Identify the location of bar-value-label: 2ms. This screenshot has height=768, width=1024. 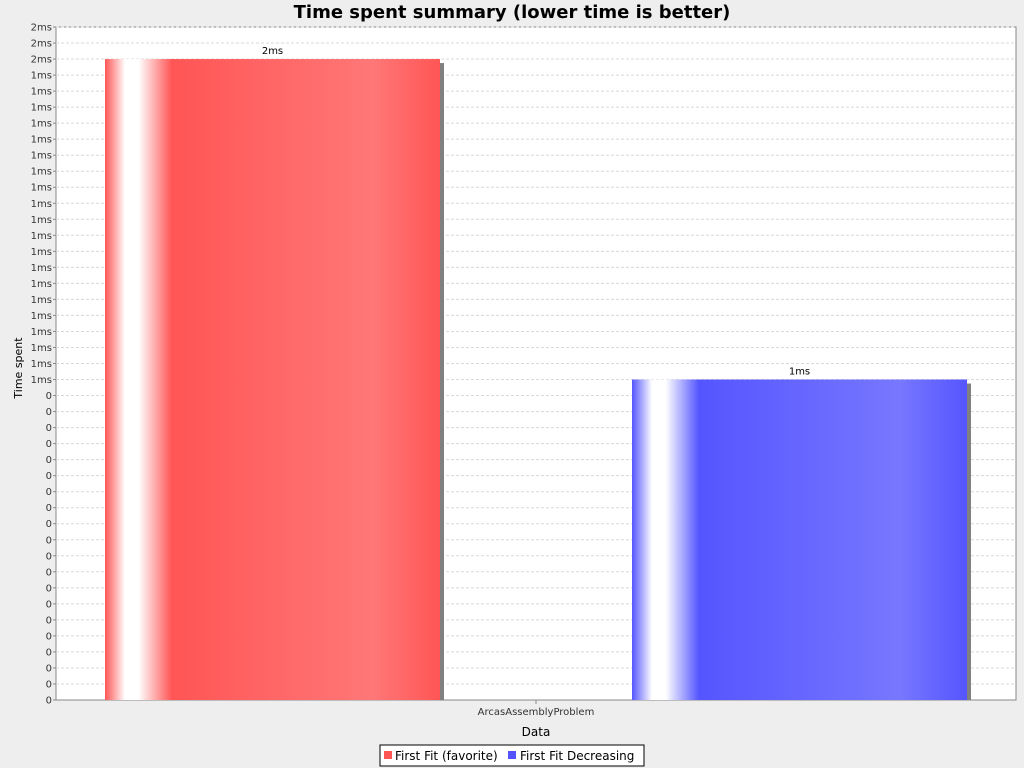
(272, 51).